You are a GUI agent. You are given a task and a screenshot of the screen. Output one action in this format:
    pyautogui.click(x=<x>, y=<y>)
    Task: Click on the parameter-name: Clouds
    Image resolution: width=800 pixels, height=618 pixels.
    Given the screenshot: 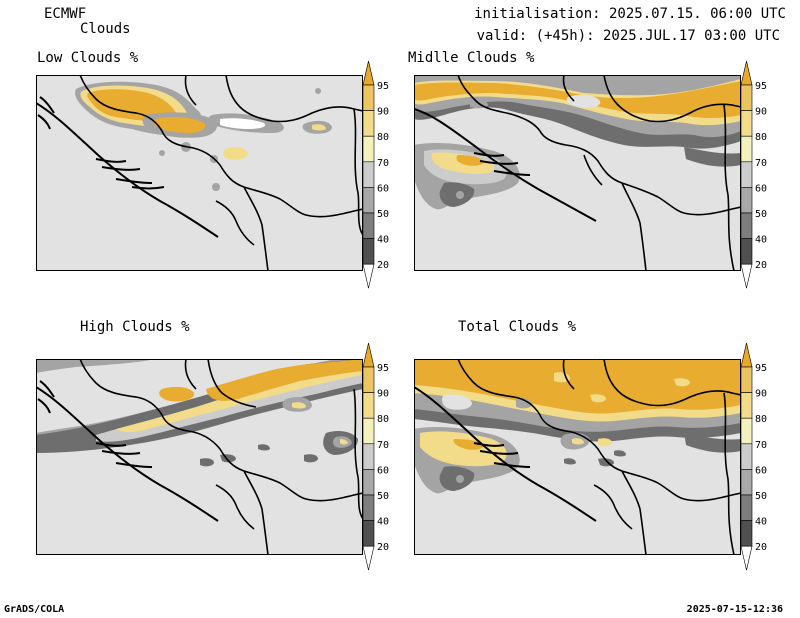 What is the action you would take?
    pyautogui.click(x=105, y=29)
    